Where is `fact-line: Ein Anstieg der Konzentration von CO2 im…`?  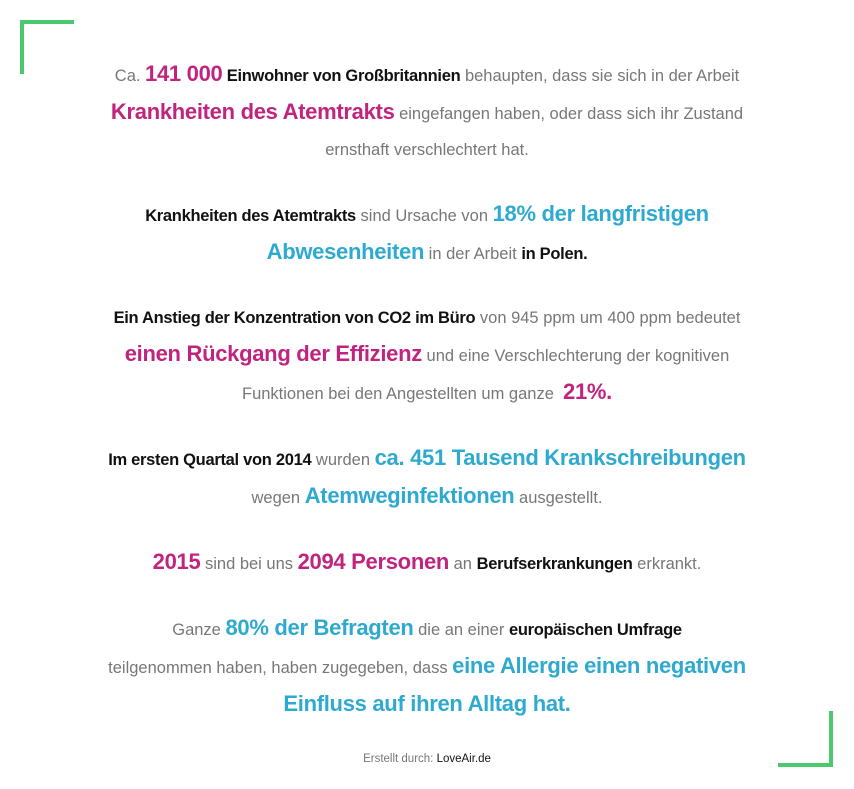
fact-line: Ein Anstieg der Konzentration von CO2 im… is located at coordinates (427, 318).